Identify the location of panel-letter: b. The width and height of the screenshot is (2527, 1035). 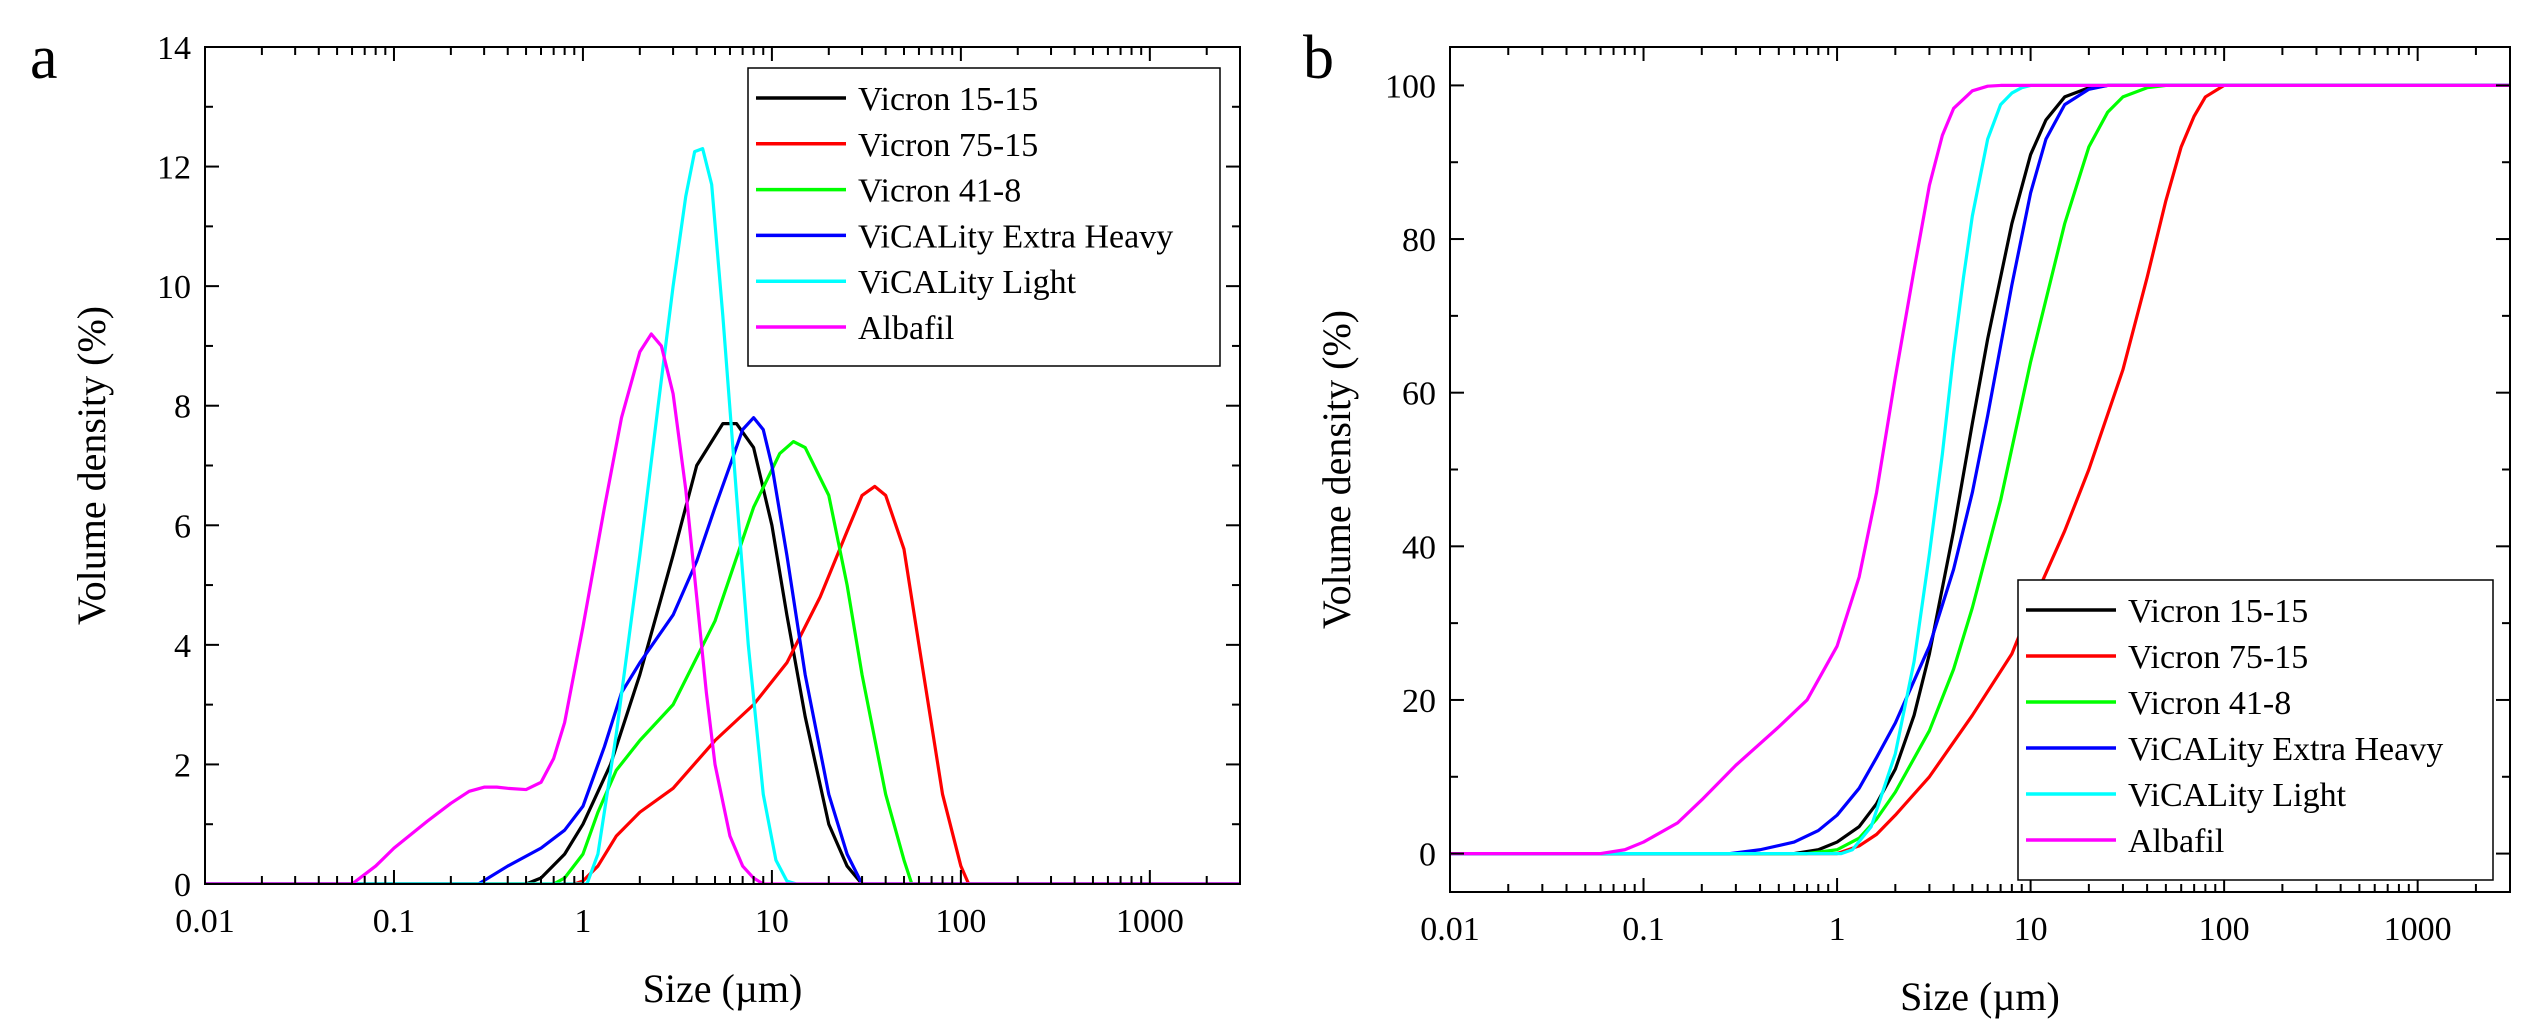
(1318, 58).